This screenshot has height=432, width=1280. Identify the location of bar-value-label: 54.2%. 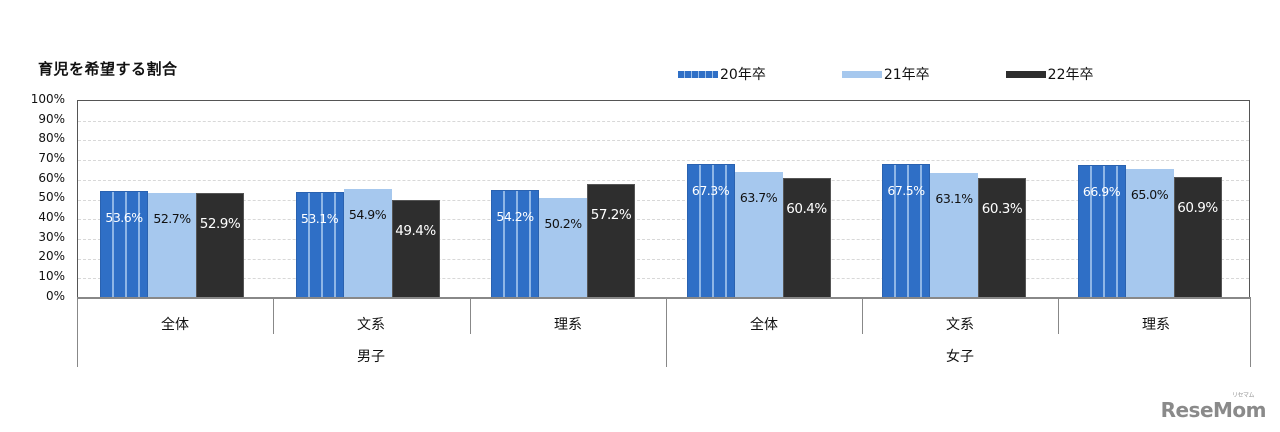
(515, 217).